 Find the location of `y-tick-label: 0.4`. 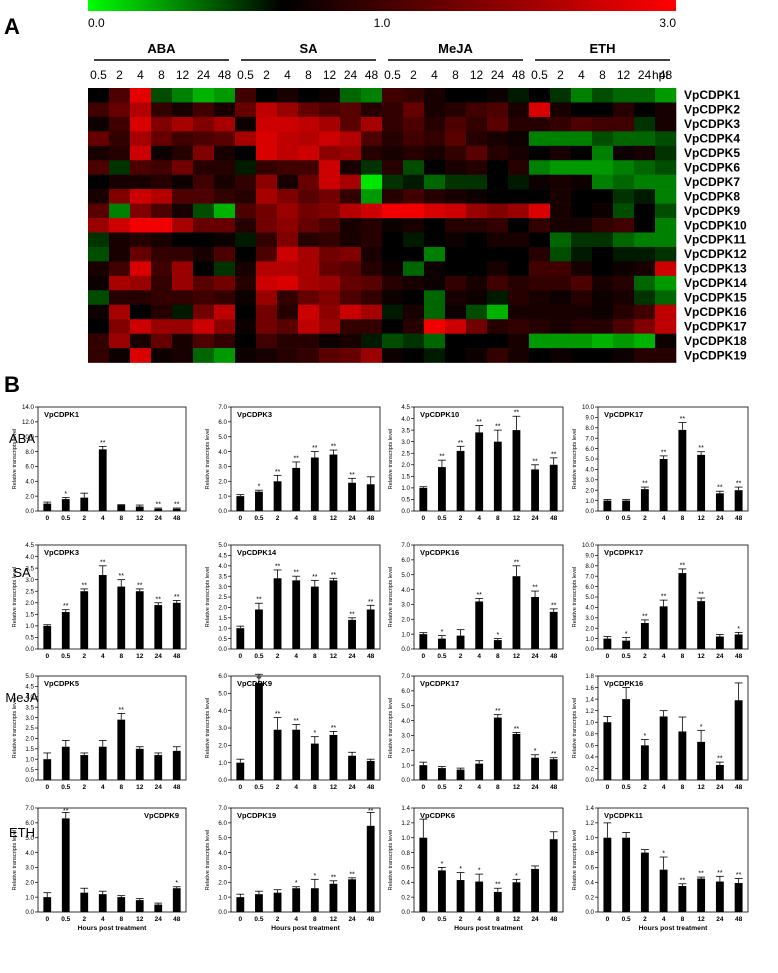

y-tick-label: 0.4 is located at coordinates (589, 757).